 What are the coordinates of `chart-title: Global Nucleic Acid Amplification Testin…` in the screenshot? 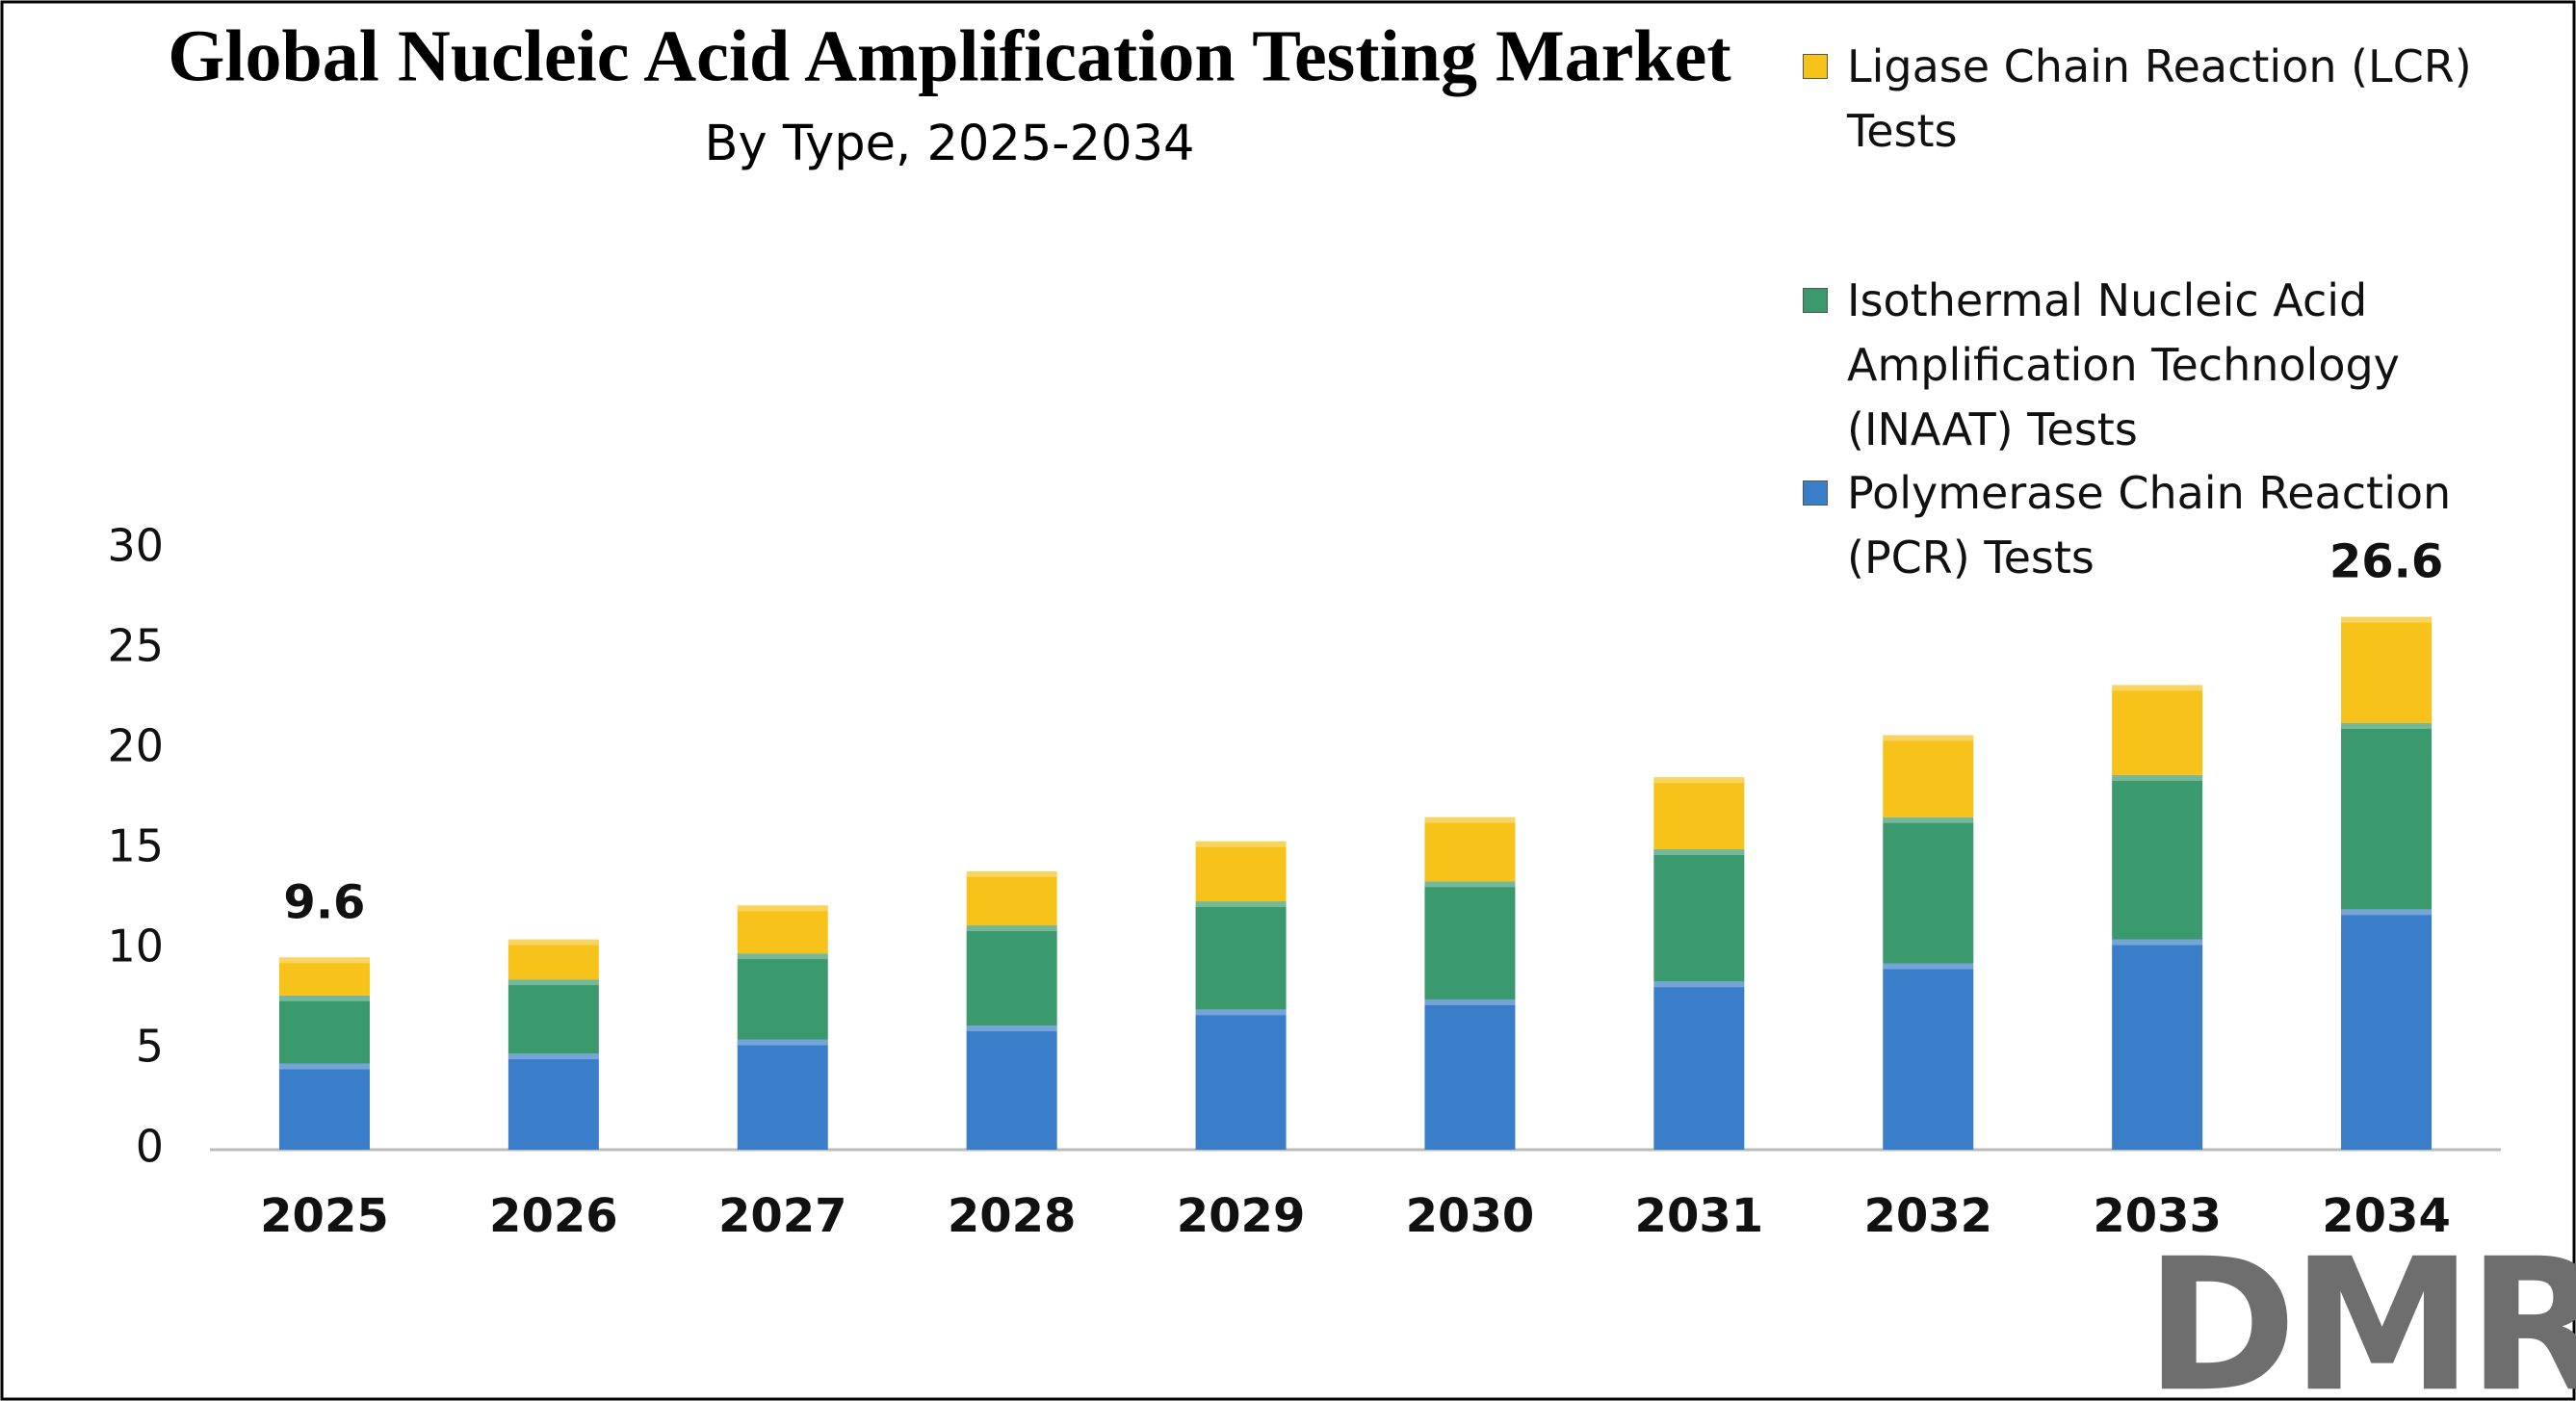 It's located at (949, 56).